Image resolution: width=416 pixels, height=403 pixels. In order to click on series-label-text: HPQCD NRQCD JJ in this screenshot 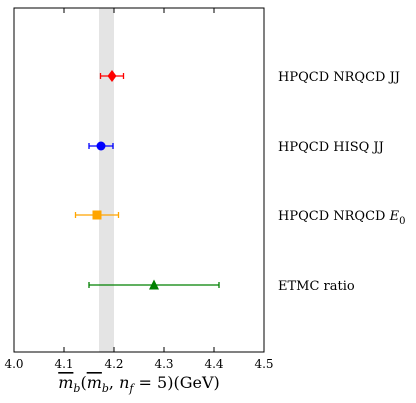, I will do `click(339, 77)`.